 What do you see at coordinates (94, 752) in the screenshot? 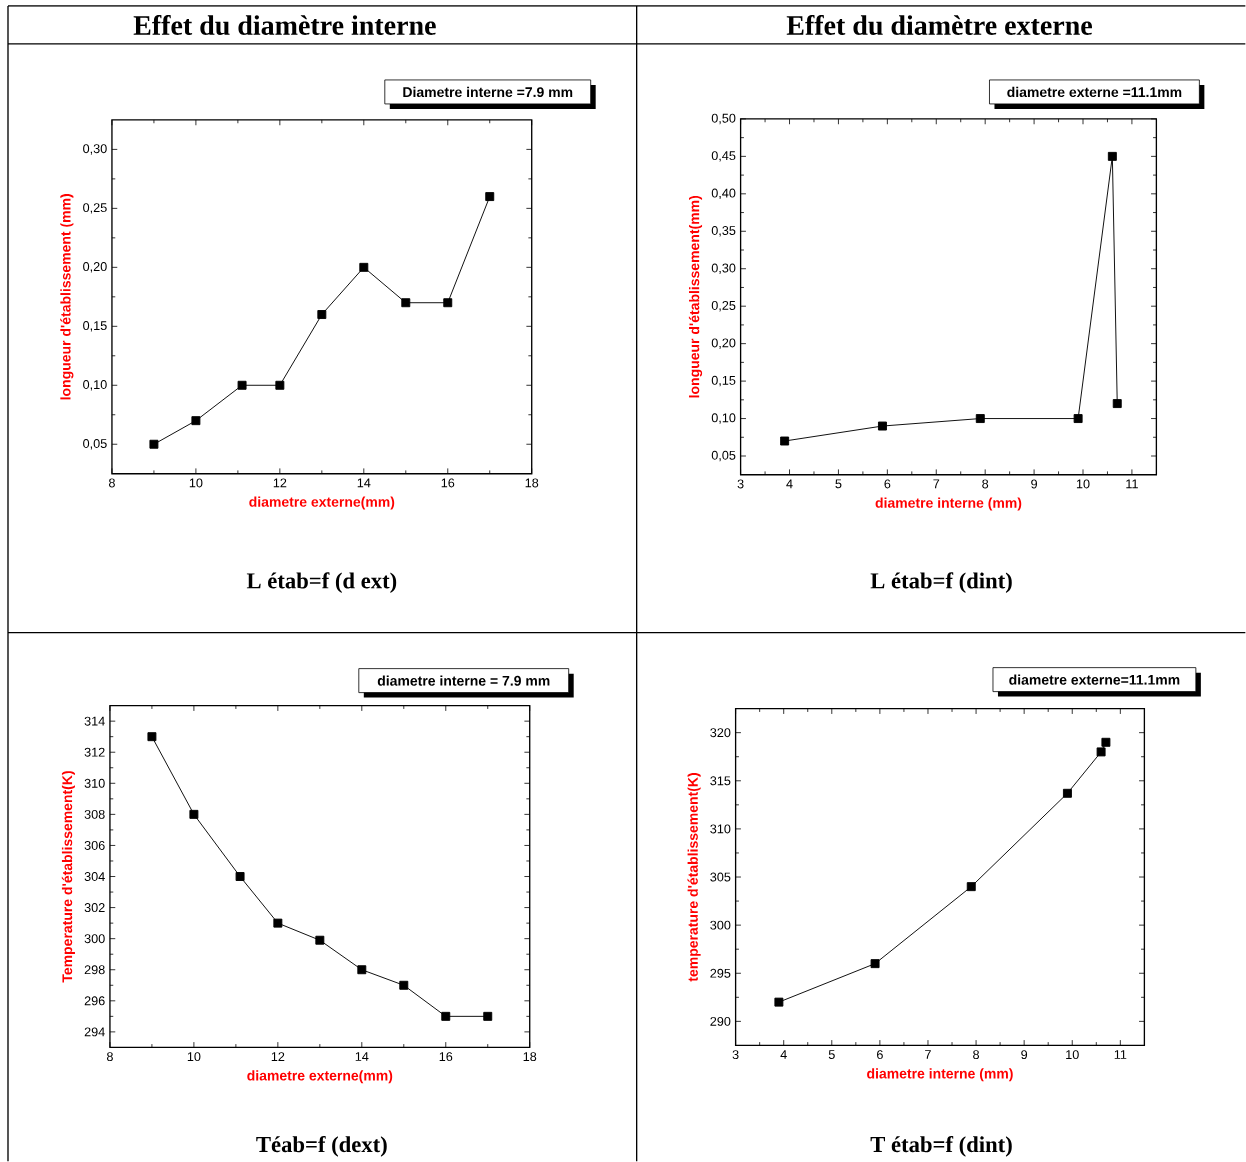
I see `y-tick-label: 312` at bounding box center [94, 752].